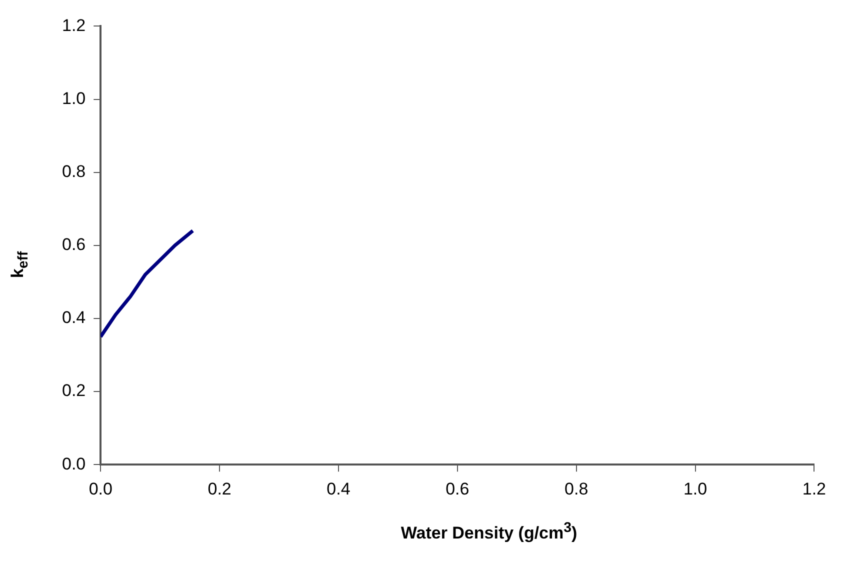 The height and width of the screenshot is (571, 842). I want to click on y-tick-label: 0.6, so click(74, 244).